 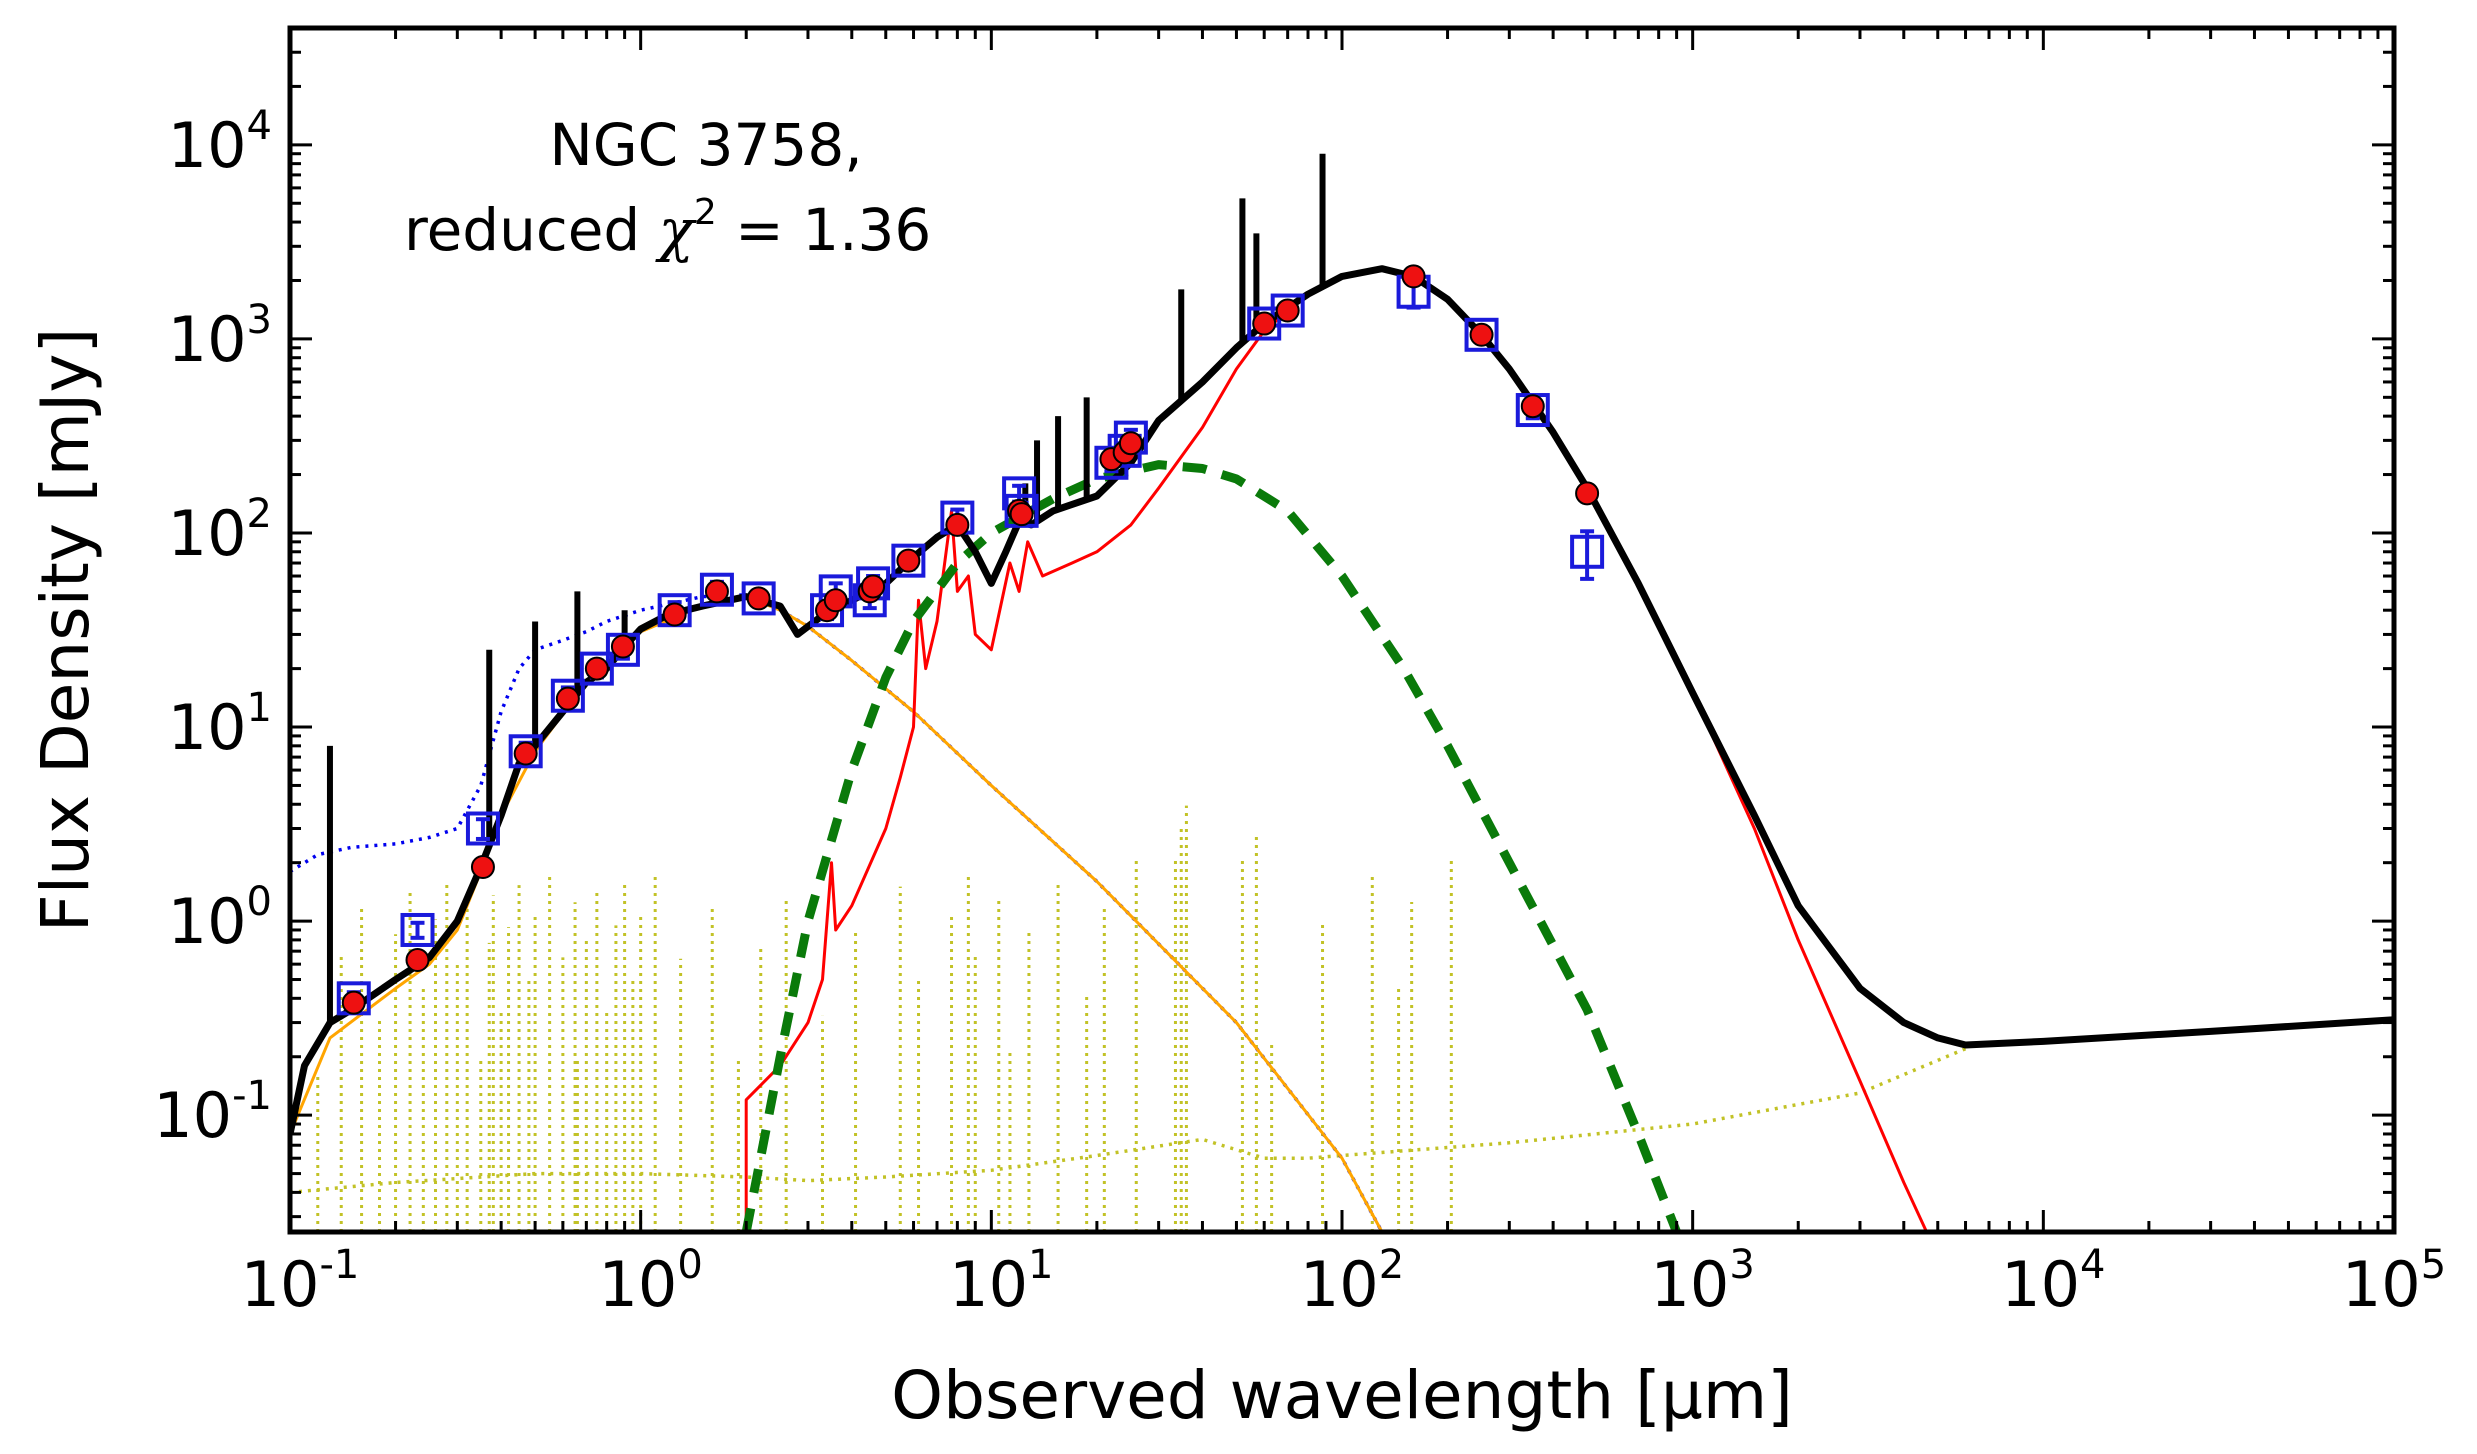 I want to click on x-tick-label: 10⁻¹, so click(x=300, y=1281).